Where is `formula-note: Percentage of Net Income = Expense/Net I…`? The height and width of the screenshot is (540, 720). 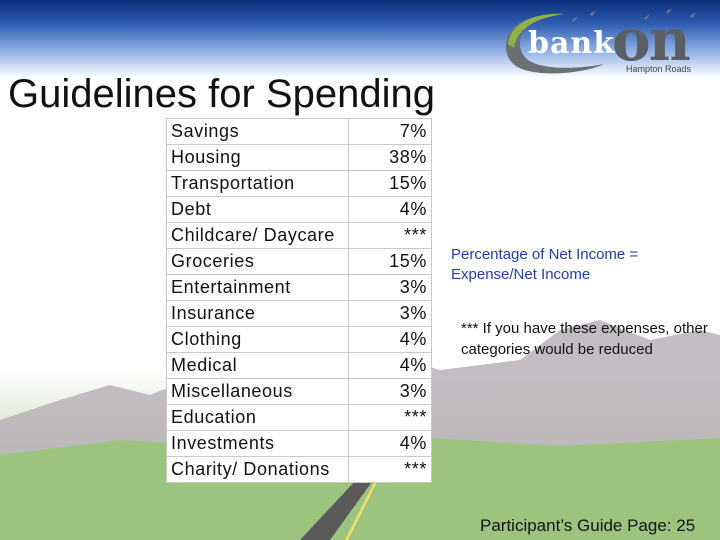 formula-note: Percentage of Net Income = Expense/Net I… is located at coordinates (545, 264).